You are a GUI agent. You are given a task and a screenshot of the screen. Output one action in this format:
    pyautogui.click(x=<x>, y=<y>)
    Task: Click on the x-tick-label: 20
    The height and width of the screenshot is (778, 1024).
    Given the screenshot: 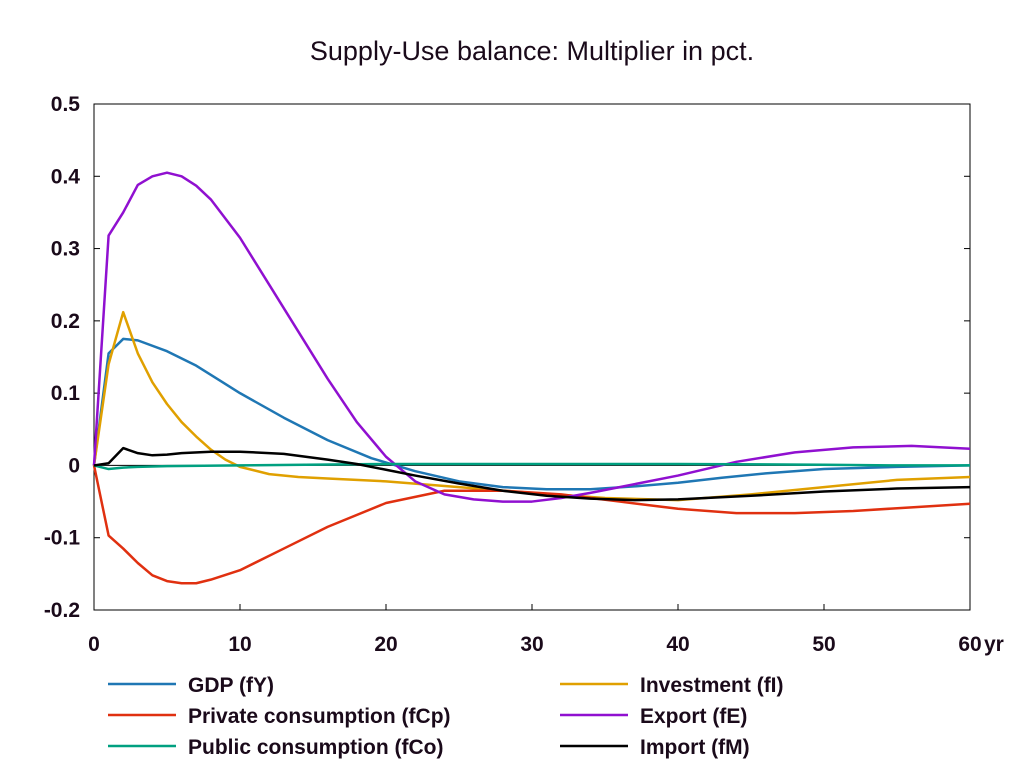 What is the action you would take?
    pyautogui.click(x=385, y=644)
    